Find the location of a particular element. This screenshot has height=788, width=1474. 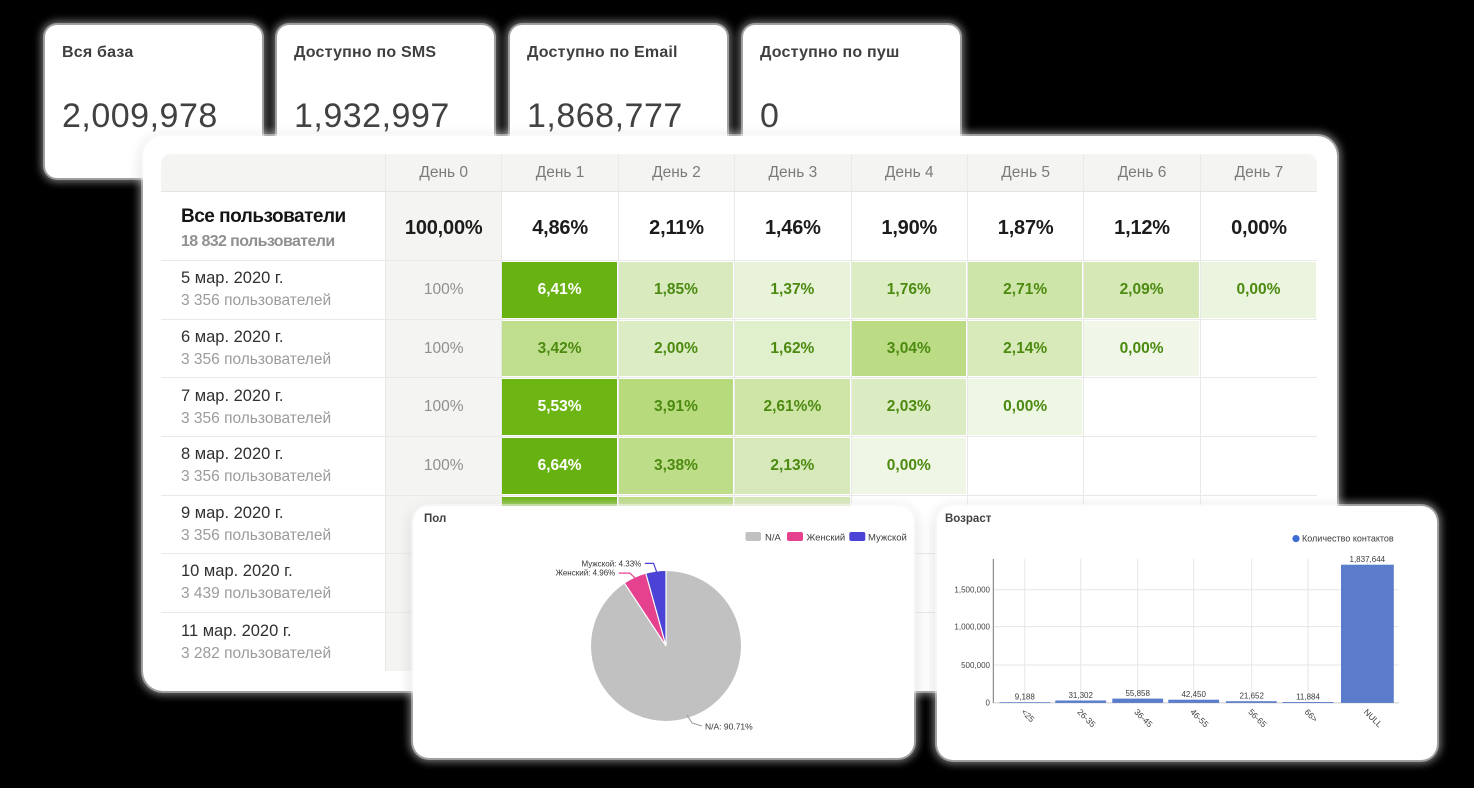

svg-text: N/A: 90.71% is located at coordinates (729, 727).